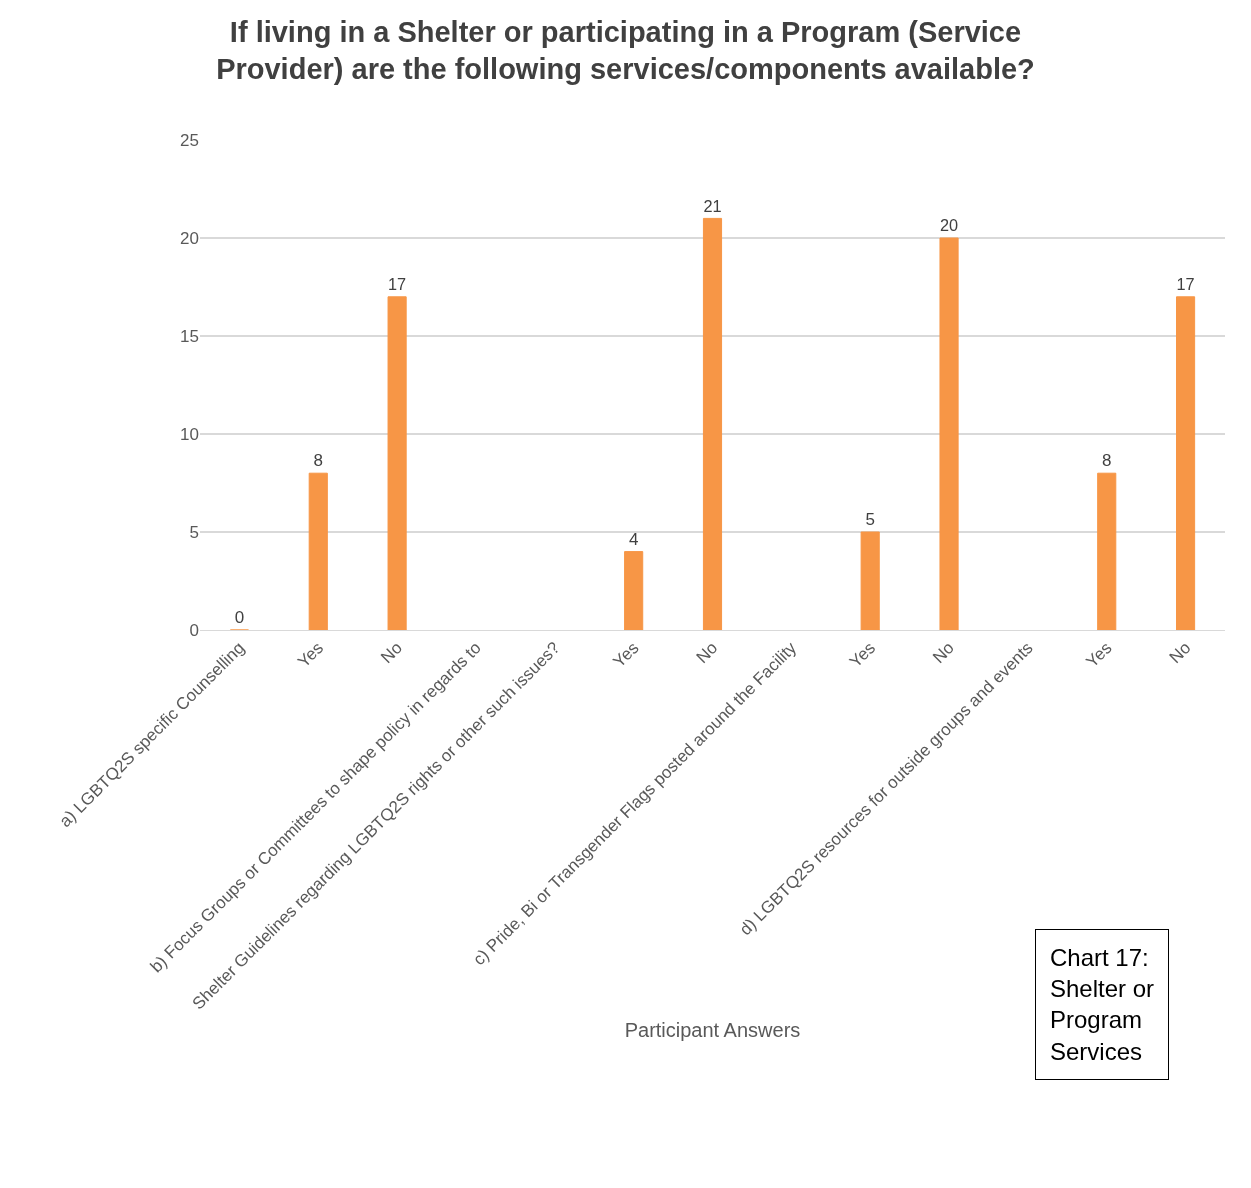 The width and height of the screenshot is (1251, 1188). Describe the element at coordinates (949, 225) in the screenshot. I see `data-label: 20` at that location.